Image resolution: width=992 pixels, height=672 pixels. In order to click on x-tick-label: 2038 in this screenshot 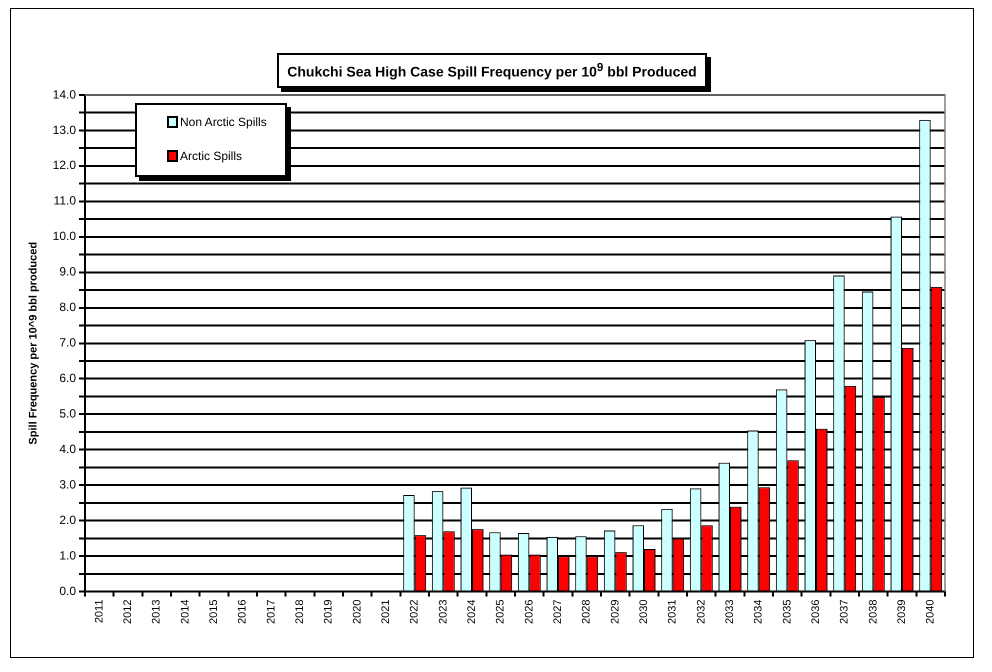, I will do `click(873, 612)`.